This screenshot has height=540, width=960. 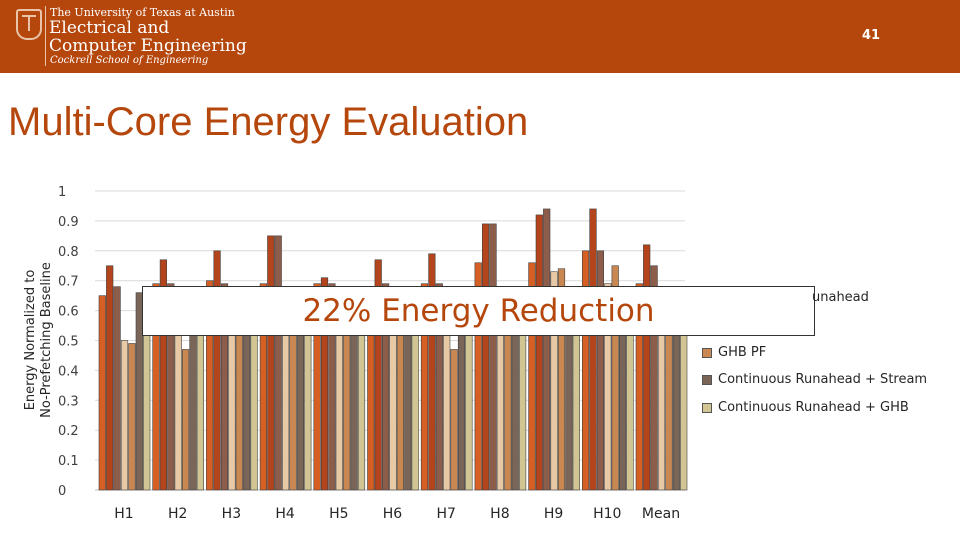 What do you see at coordinates (445, 514) in the screenshot?
I see `x-tick-label: H7` at bounding box center [445, 514].